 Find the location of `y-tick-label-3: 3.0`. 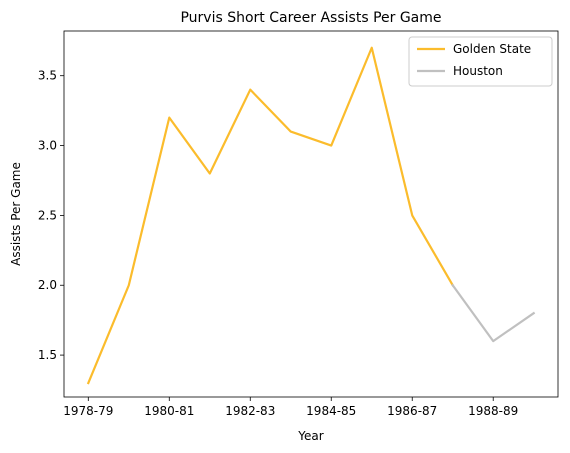

y-tick-label-3: 3.0 is located at coordinates (47, 146).